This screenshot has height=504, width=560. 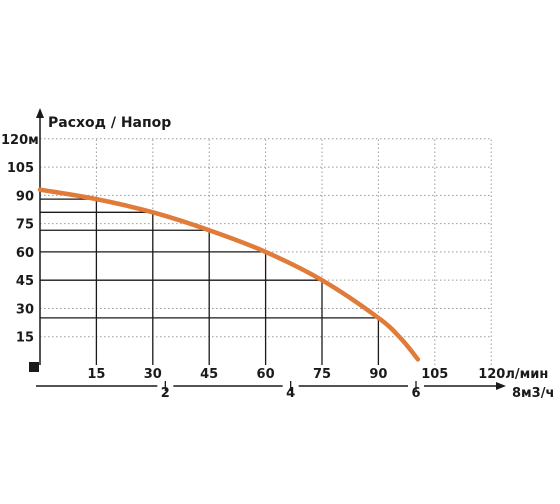 What do you see at coordinates (40, 113) in the screenshot?
I see `y-axis-arrow` at bounding box center [40, 113].